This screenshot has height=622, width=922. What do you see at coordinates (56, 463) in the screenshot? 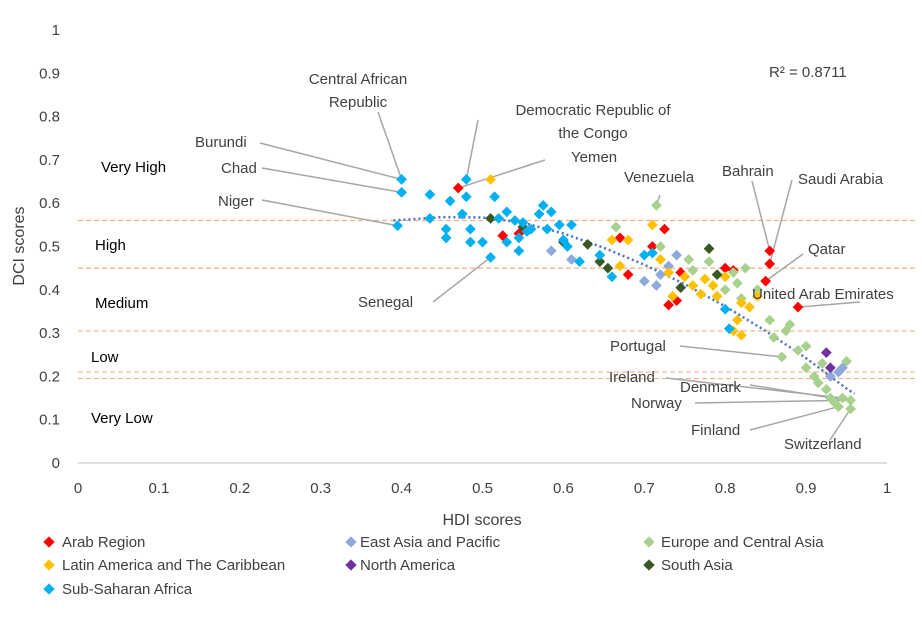
I see `y-tick-label: 0` at bounding box center [56, 463].